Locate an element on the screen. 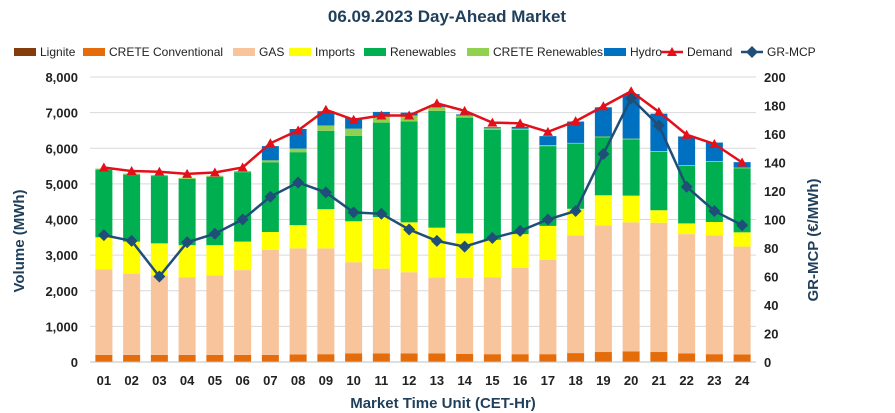  x-tick-label: 22 is located at coordinates (686, 380).